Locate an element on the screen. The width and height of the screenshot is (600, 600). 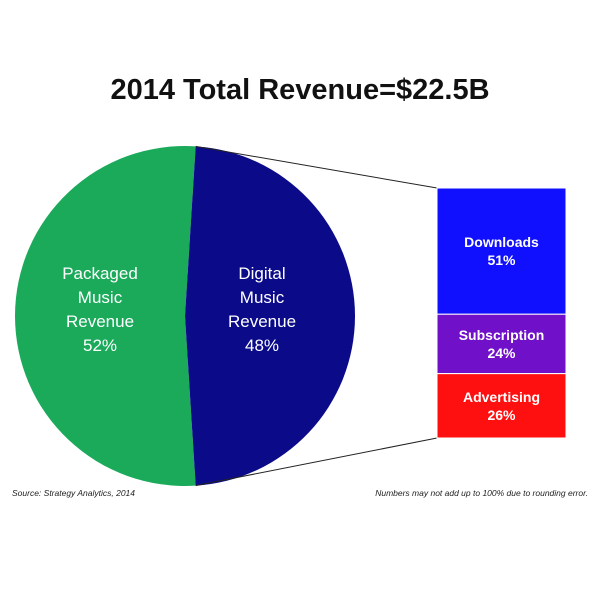
bar-label-advertising: Advertising 26% is located at coordinates (501, 406).